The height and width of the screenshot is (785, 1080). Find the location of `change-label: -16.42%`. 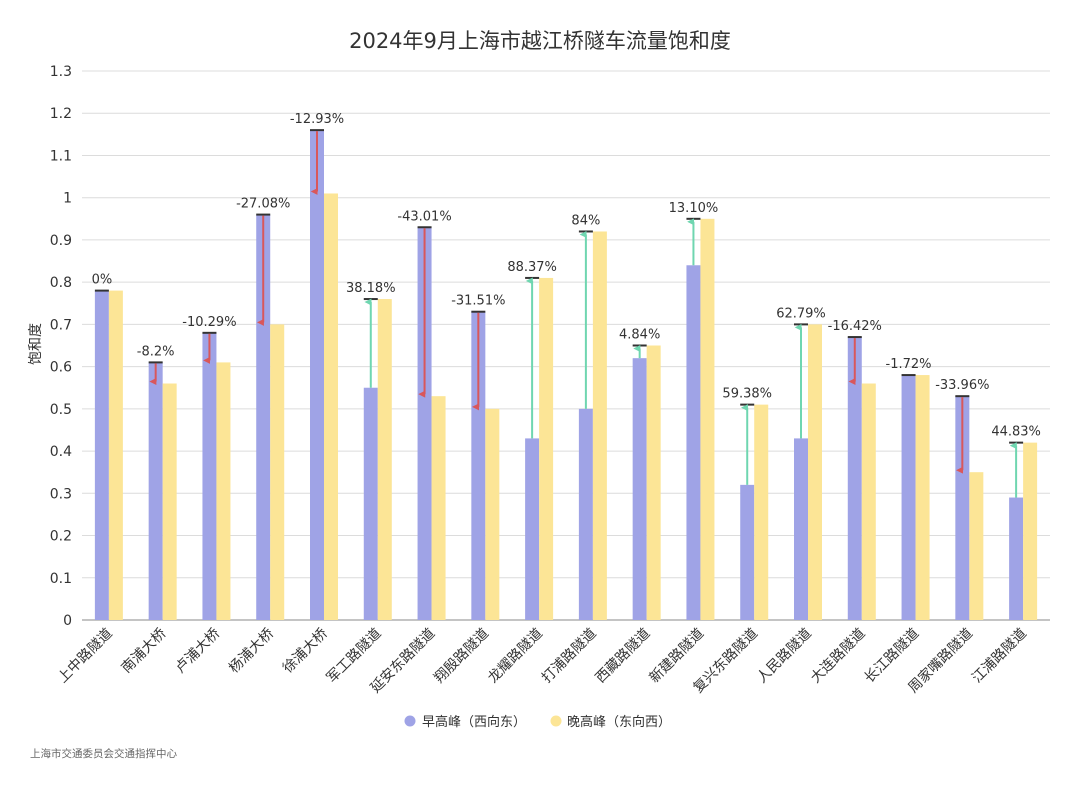

change-label: -16.42% is located at coordinates (855, 326).